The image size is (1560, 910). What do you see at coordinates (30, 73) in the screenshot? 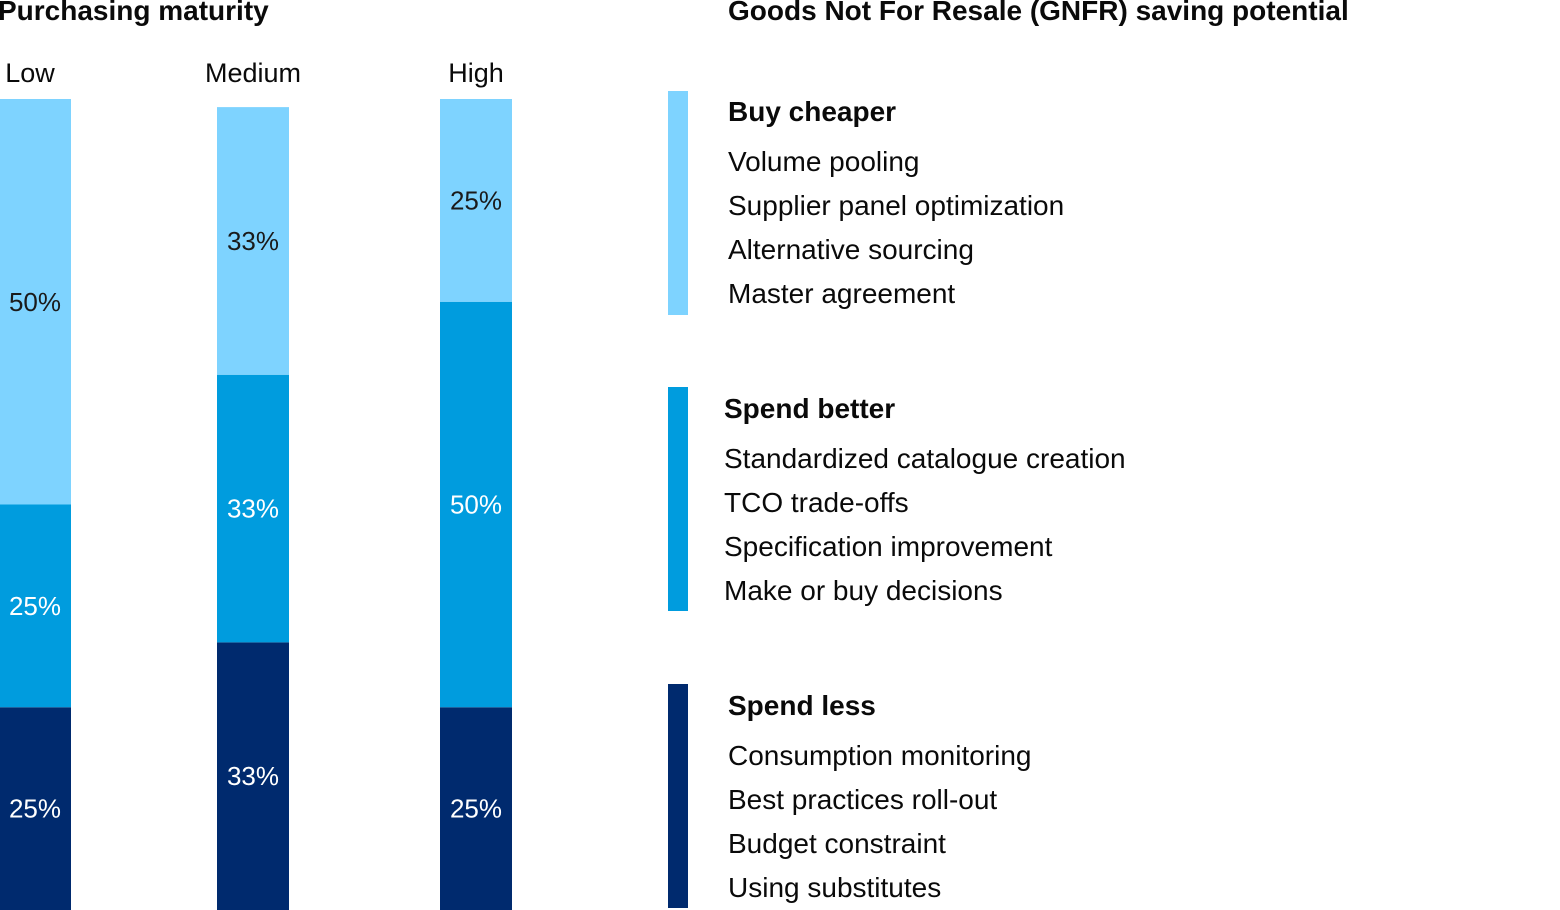
I see `category-label: Low` at bounding box center [30, 73].